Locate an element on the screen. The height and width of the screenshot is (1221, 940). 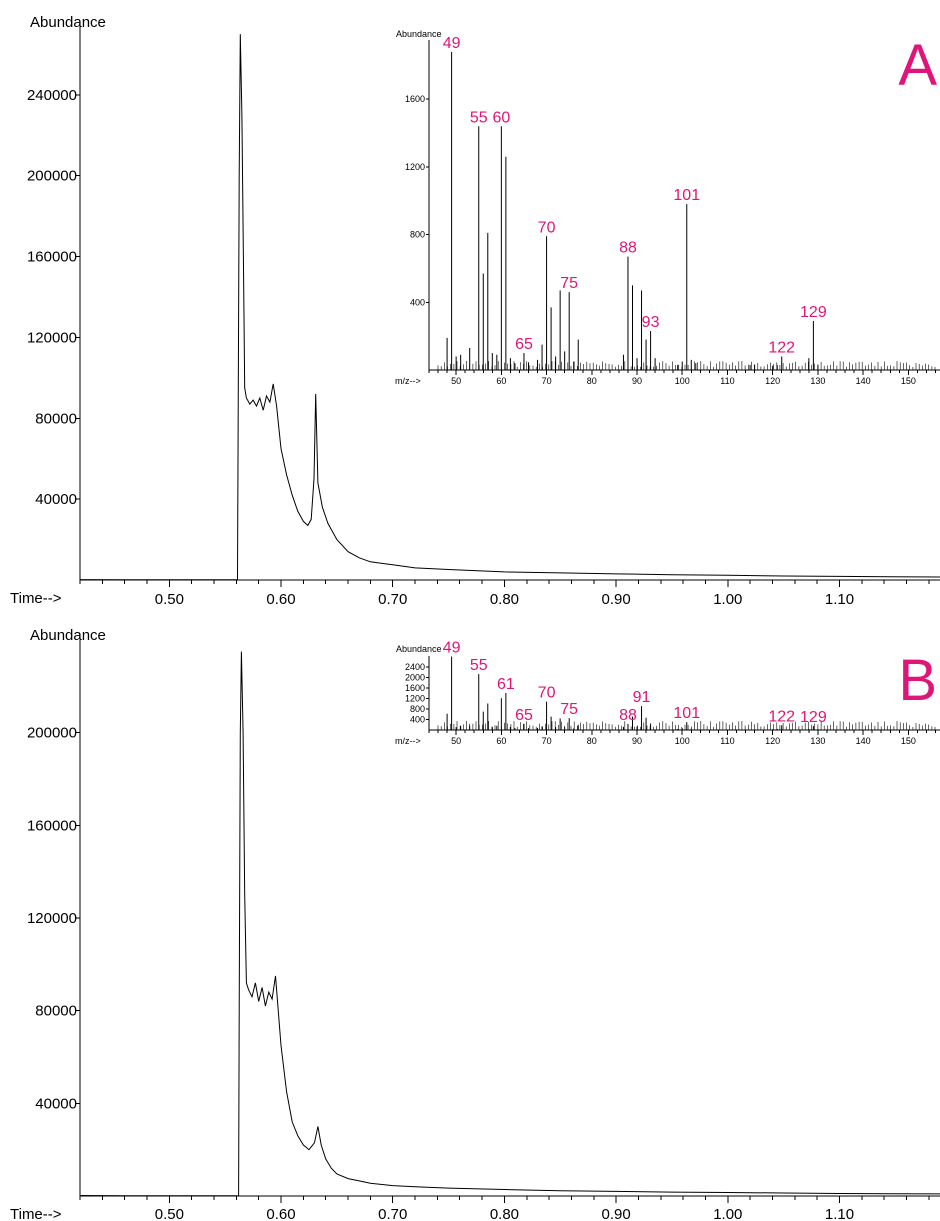
peak-label: 60 is located at coordinates (501, 117).